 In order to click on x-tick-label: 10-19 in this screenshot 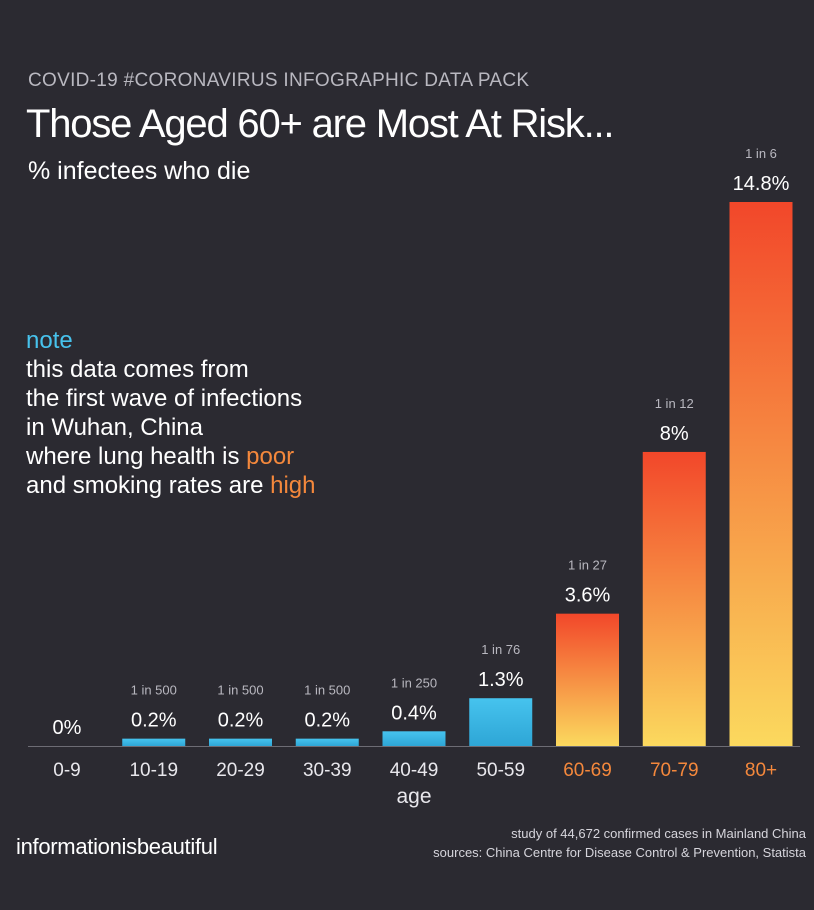, I will do `click(153, 770)`.